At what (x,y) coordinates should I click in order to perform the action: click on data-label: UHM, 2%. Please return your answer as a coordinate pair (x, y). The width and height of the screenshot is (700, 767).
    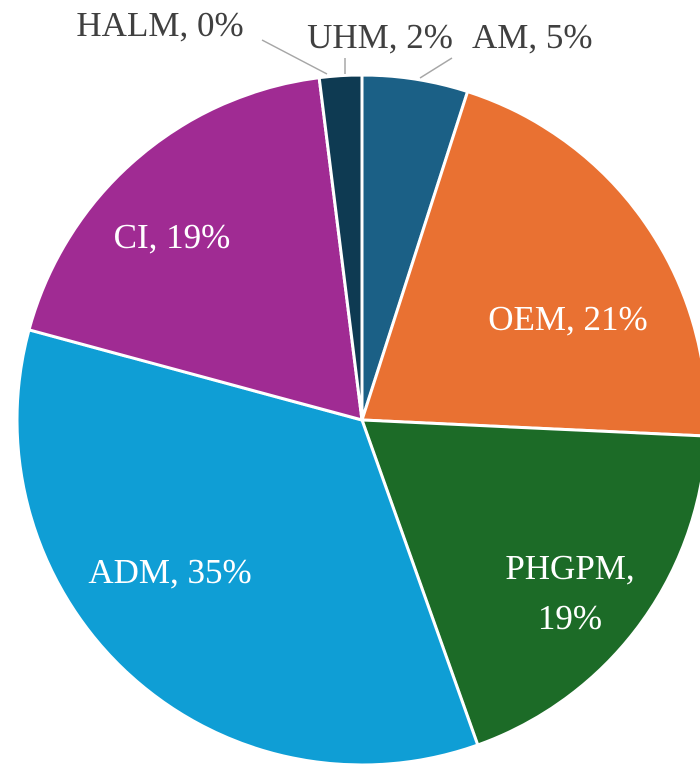
    Looking at the image, I should click on (380, 36).